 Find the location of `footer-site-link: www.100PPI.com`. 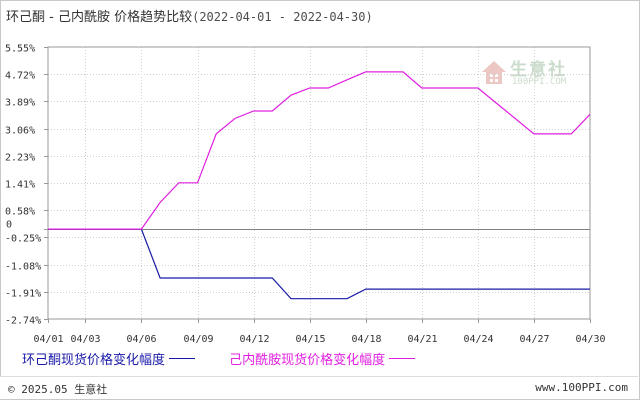

footer-site-link: www.100PPI.com is located at coordinates (581, 387).